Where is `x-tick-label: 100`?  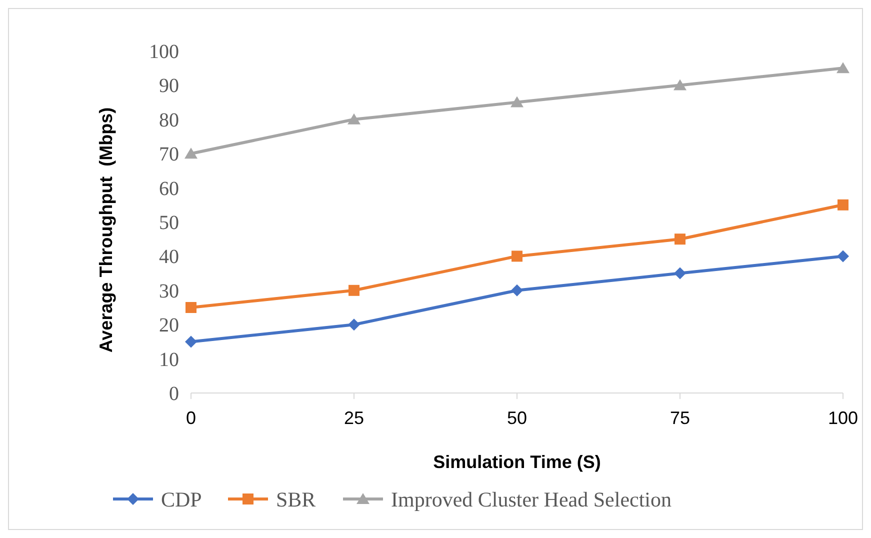 x-tick-label: 100 is located at coordinates (843, 418).